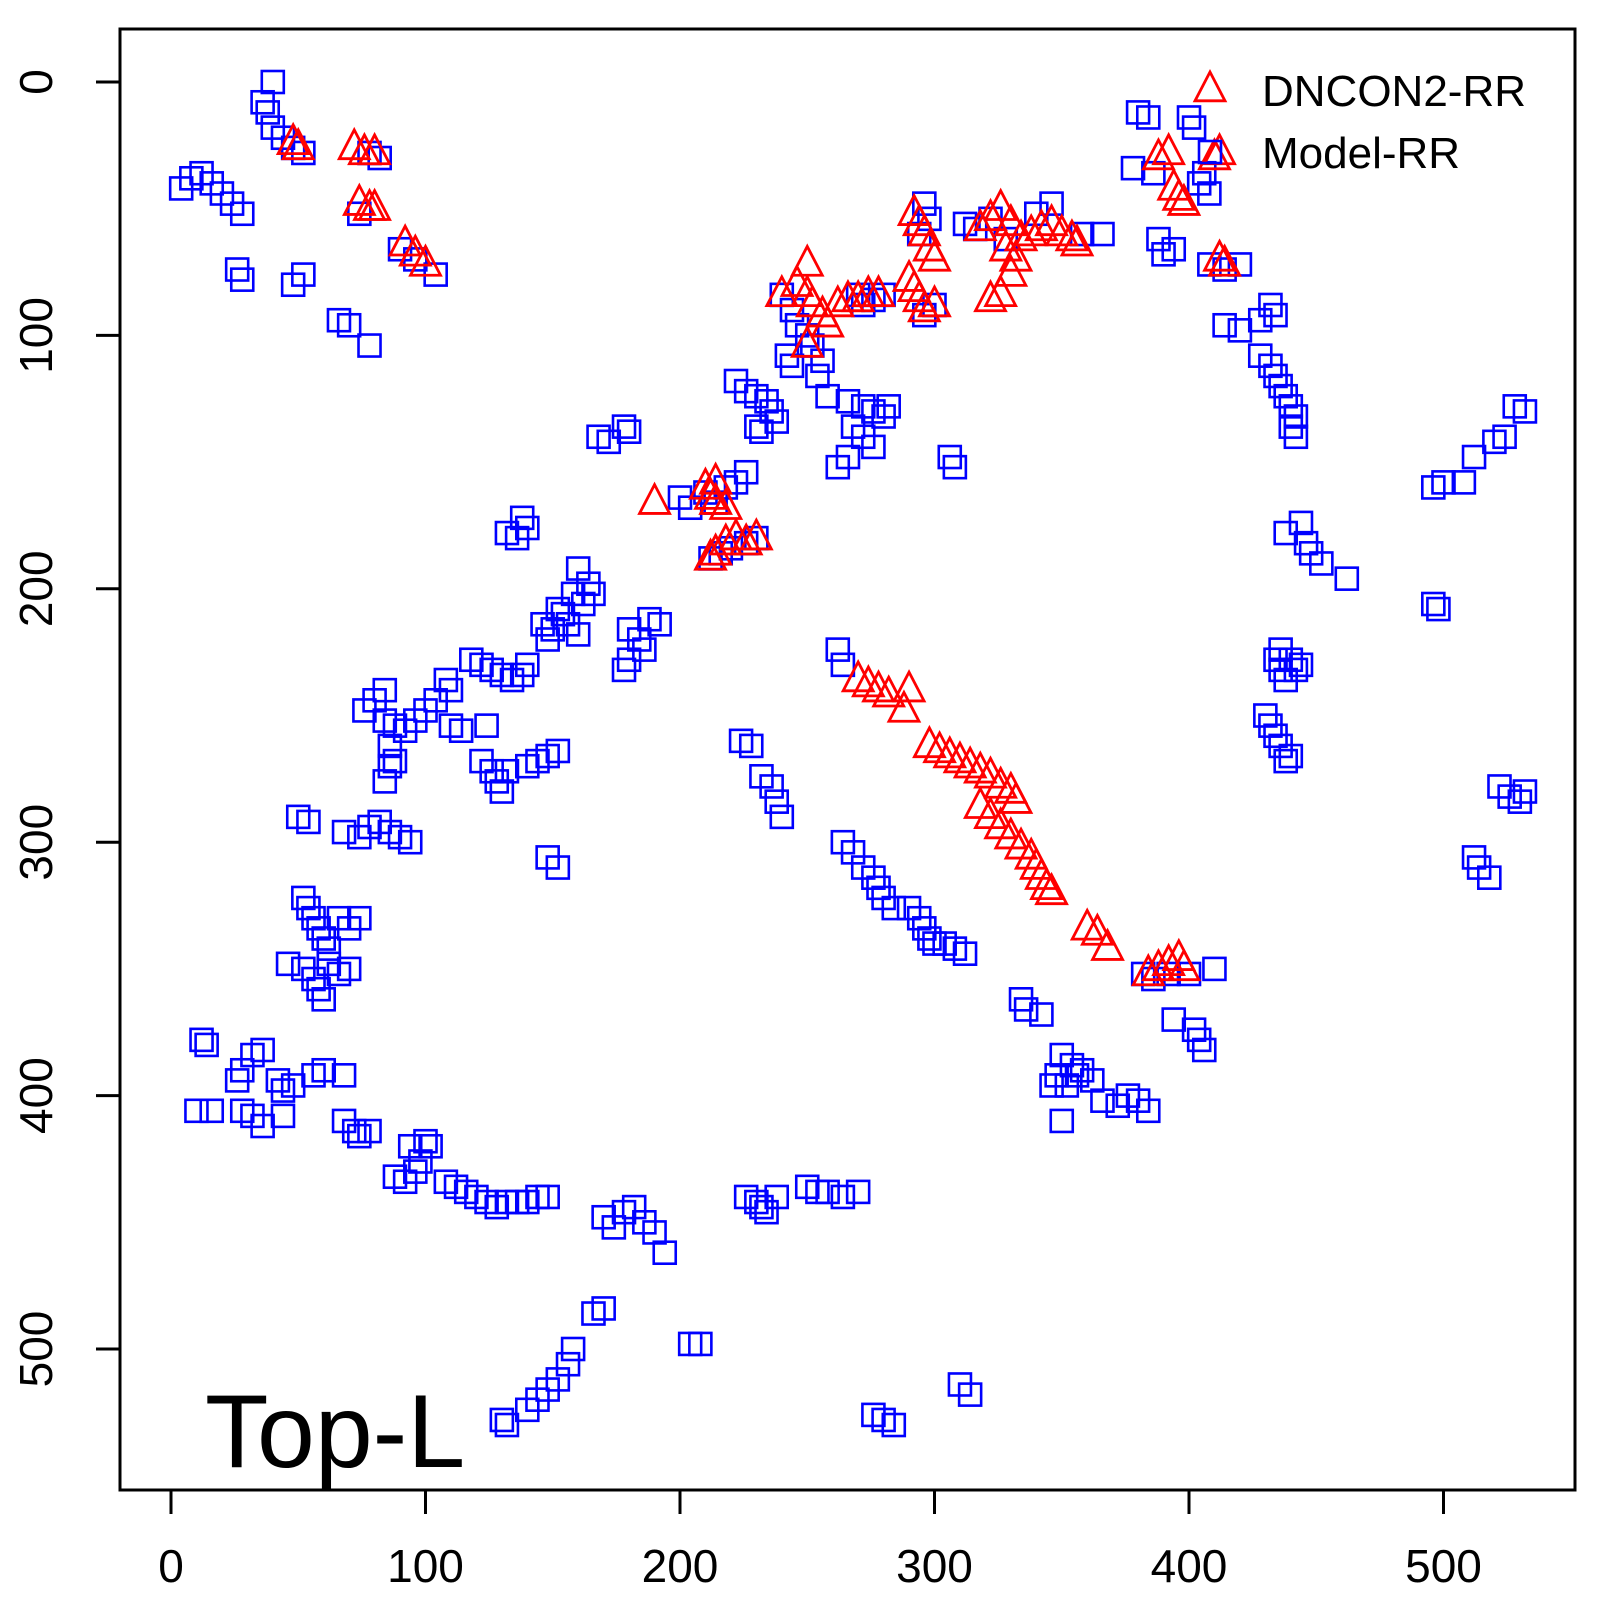 The height and width of the screenshot is (1600, 1600). I want to click on legend-label: Model-RR, so click(1361, 153).